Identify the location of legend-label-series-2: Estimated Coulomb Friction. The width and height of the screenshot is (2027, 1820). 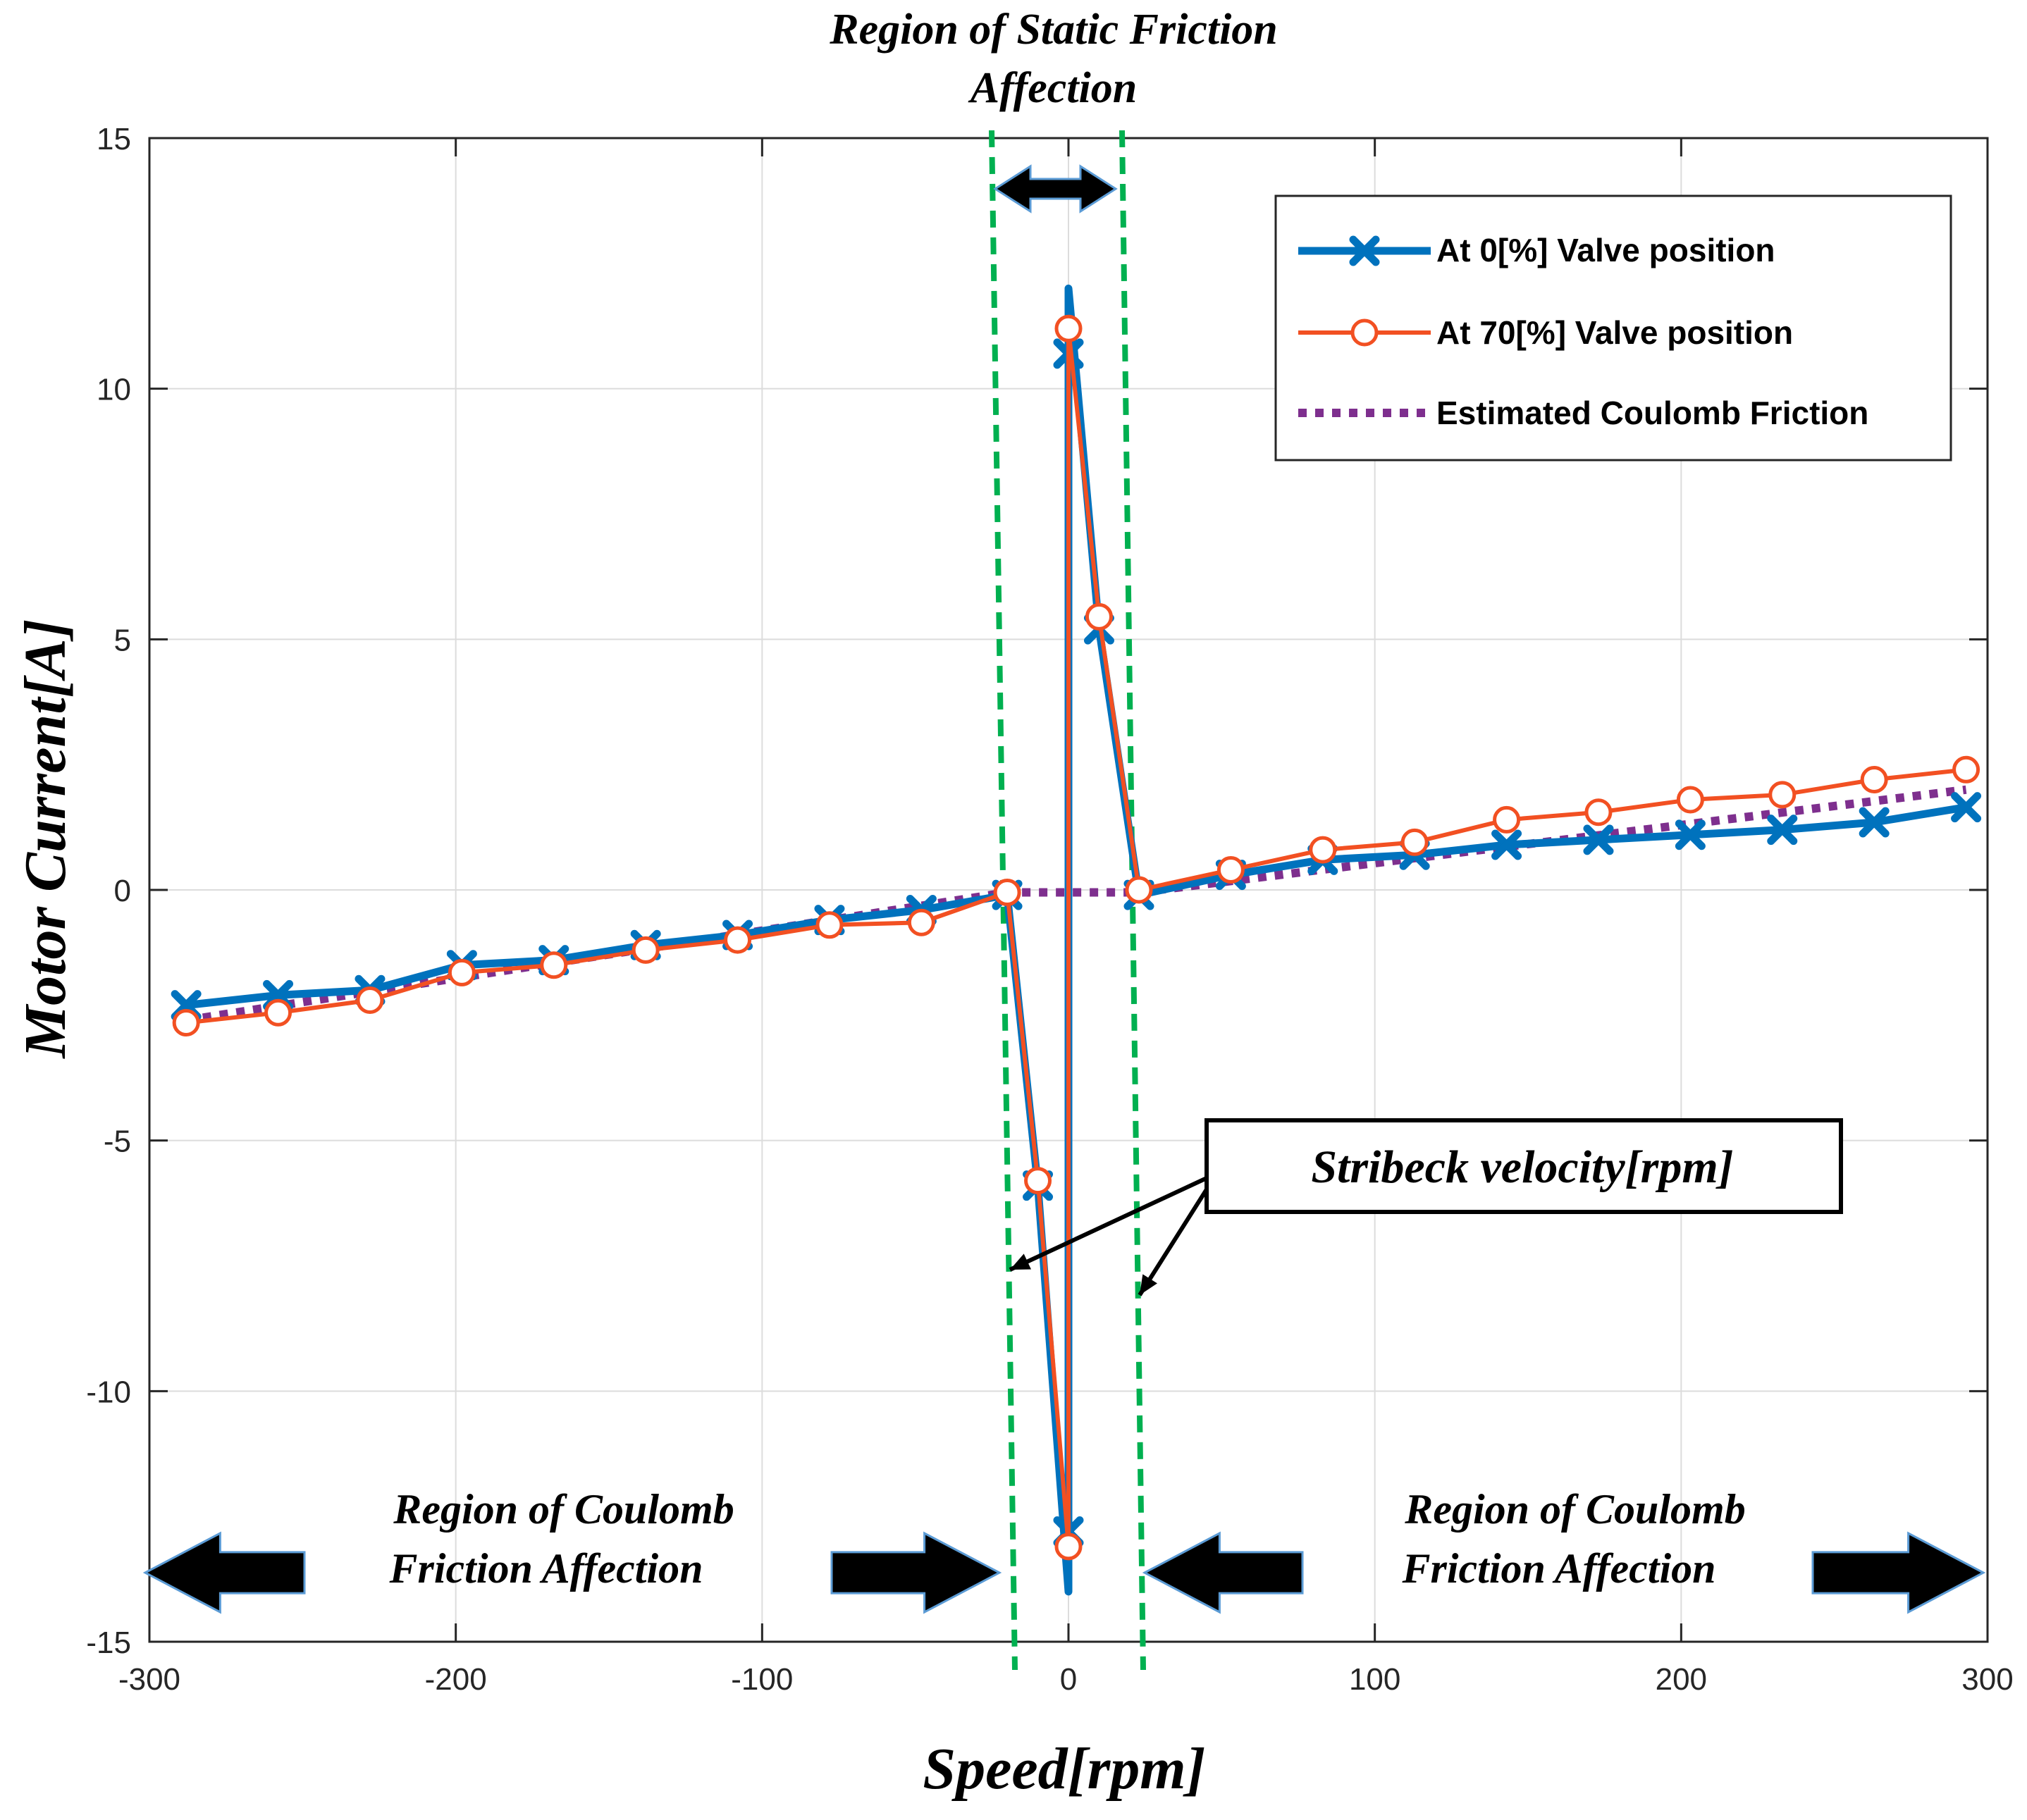
(1652, 413).